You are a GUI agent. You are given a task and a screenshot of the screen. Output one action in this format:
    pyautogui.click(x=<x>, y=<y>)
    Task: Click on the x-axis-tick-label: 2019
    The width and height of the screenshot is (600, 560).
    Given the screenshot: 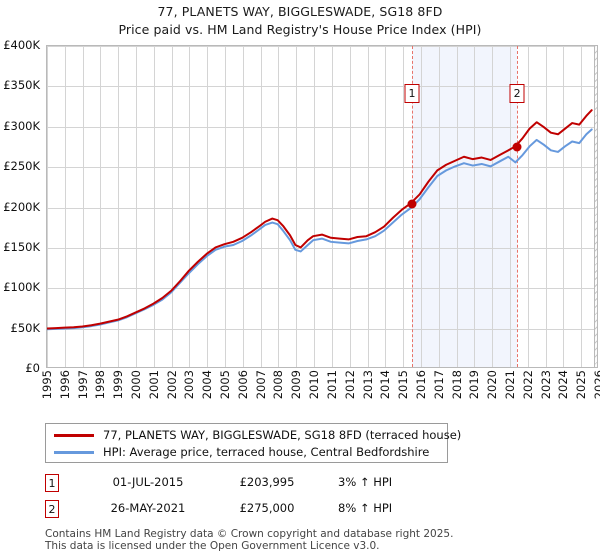 What is the action you would take?
    pyautogui.click(x=474, y=385)
    